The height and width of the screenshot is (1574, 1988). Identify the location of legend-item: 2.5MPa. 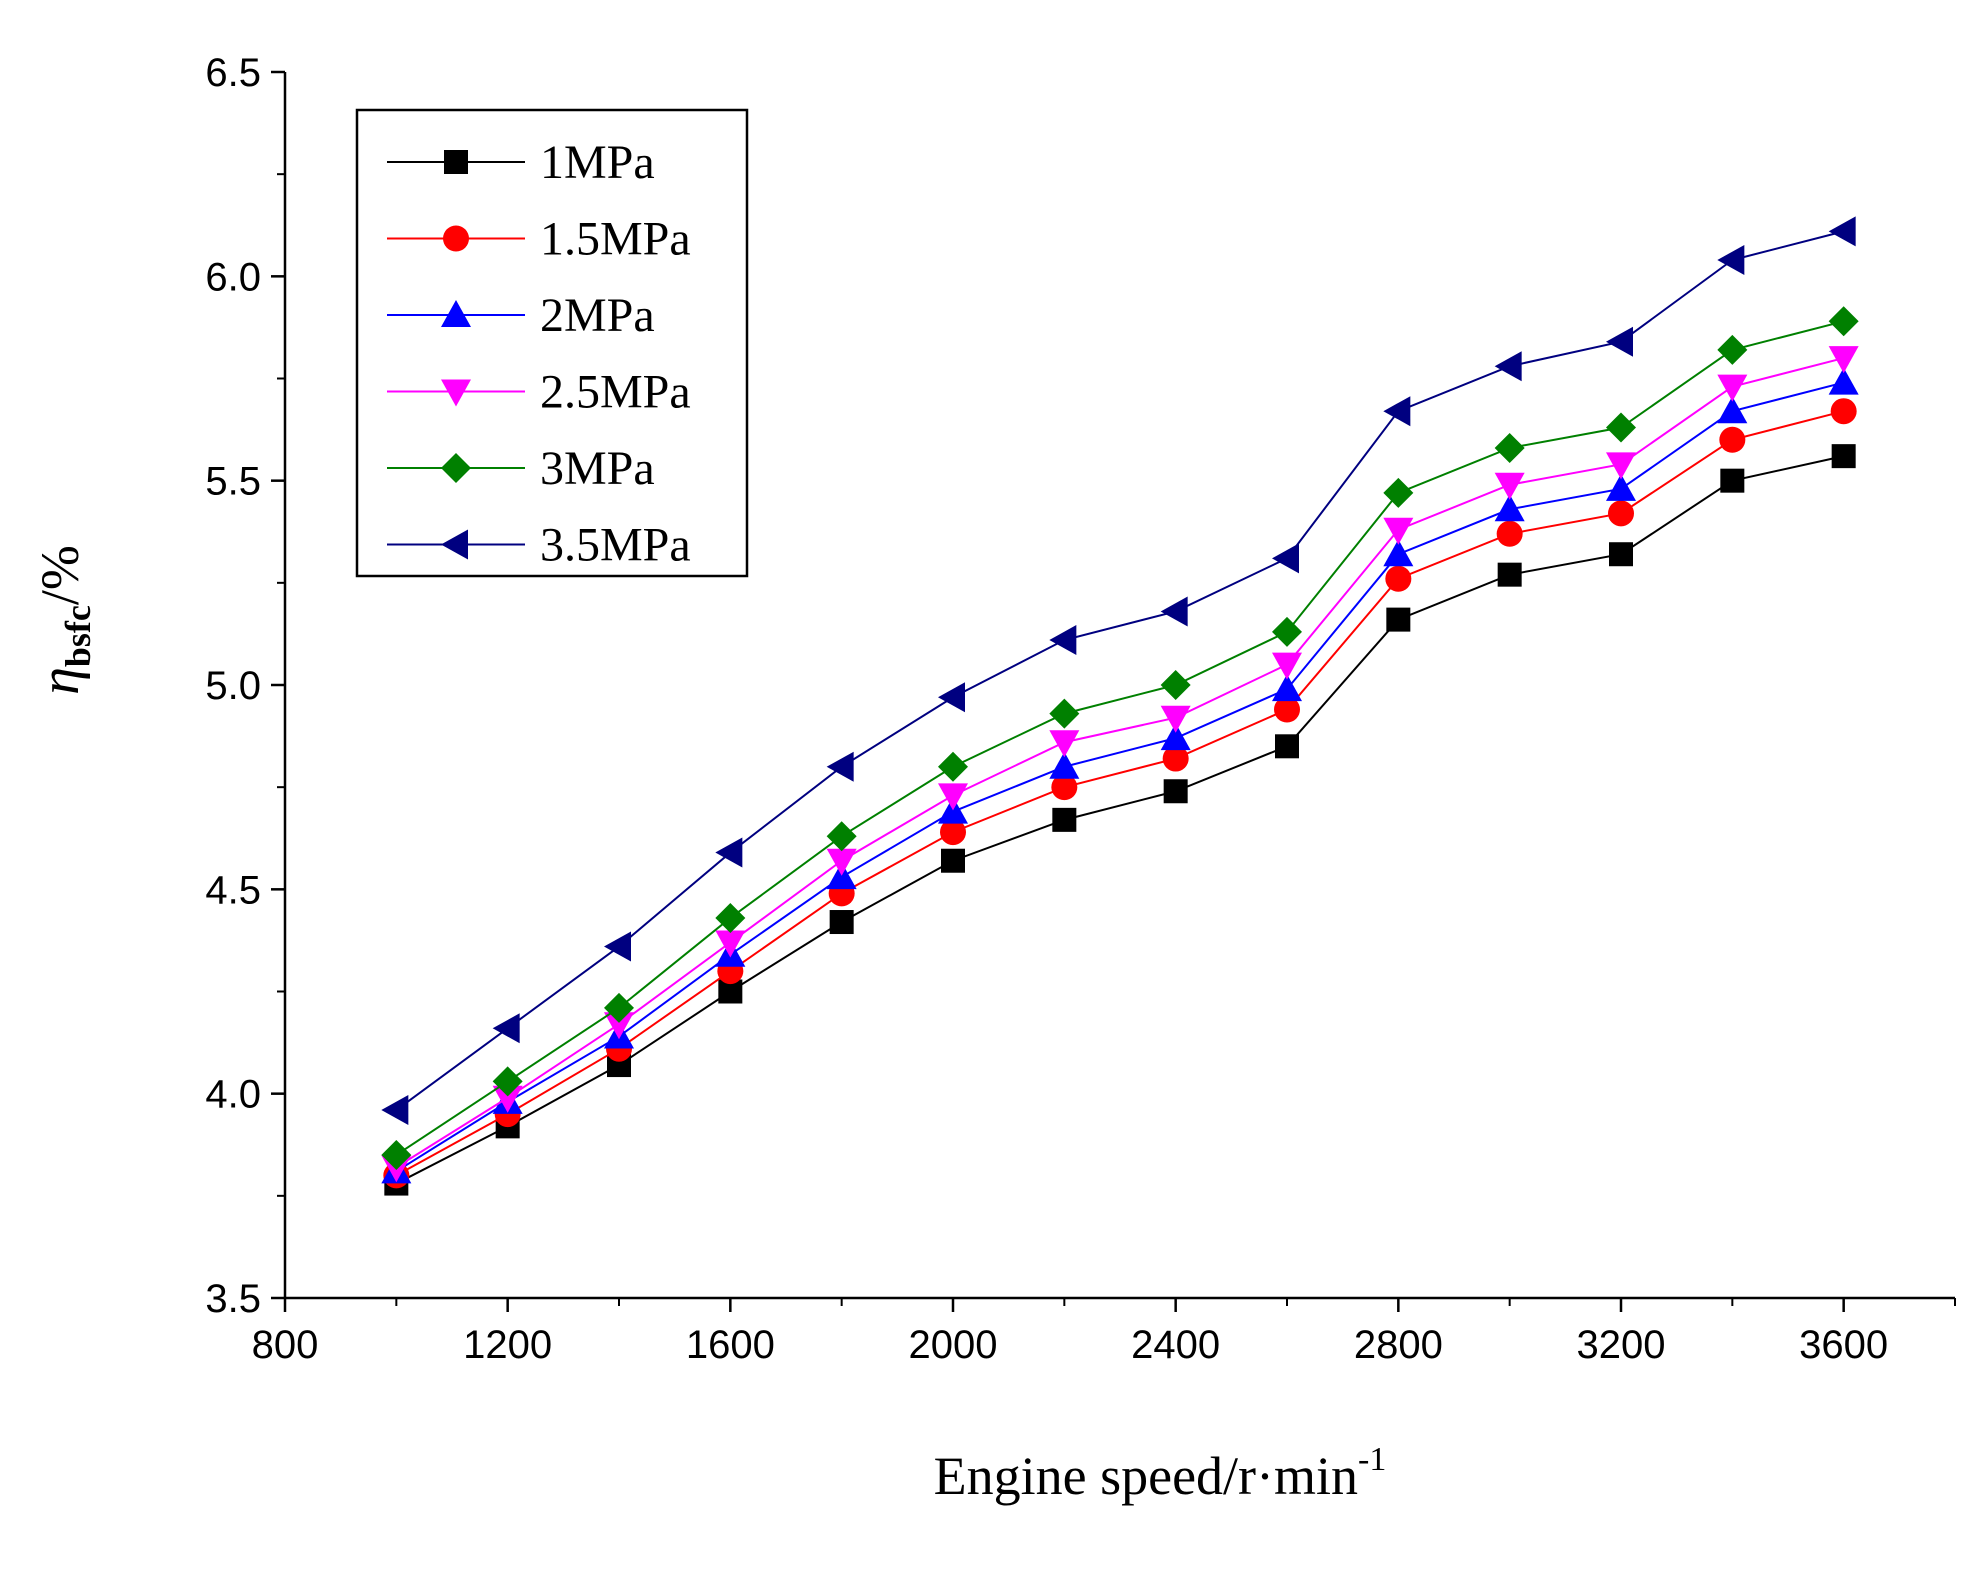
(539, 392).